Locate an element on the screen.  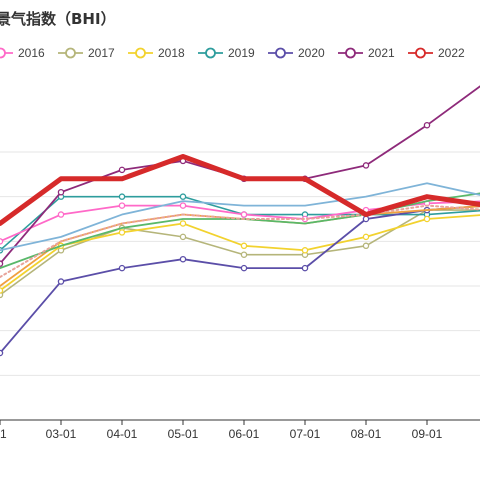
legend-item-2016: 2016 is located at coordinates (22, 53).